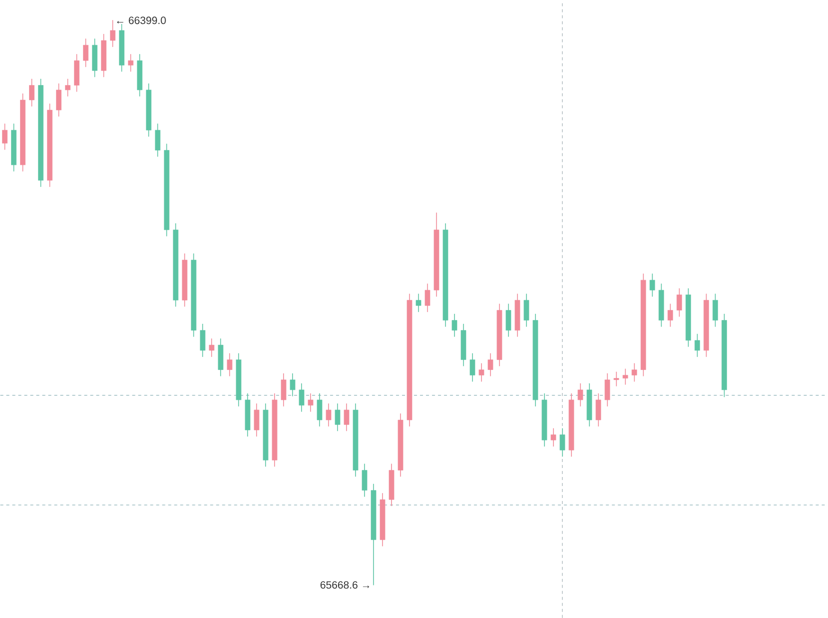  Describe the element at coordinates (141, 20) in the screenshot. I see `annotation: ← 66399.0` at that location.